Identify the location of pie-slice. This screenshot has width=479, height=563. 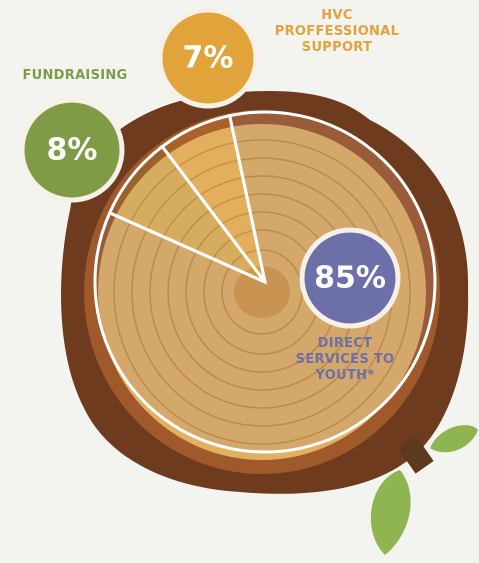
(213, 198).